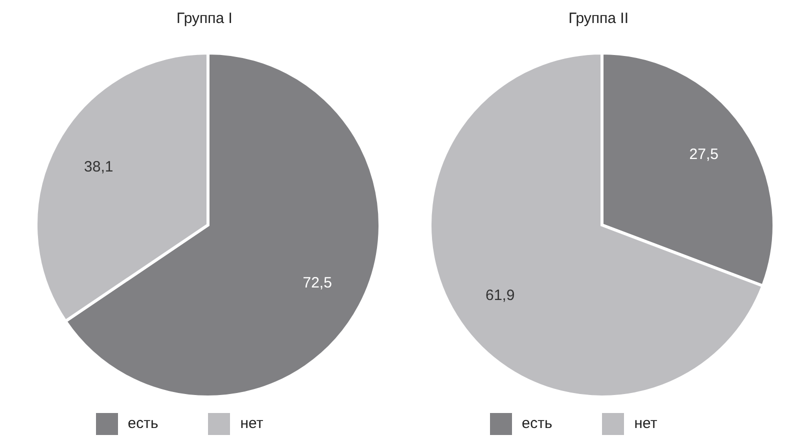 Image resolution: width=803 pixels, height=448 pixels. I want to click on data-label: 27,5, so click(703, 155).